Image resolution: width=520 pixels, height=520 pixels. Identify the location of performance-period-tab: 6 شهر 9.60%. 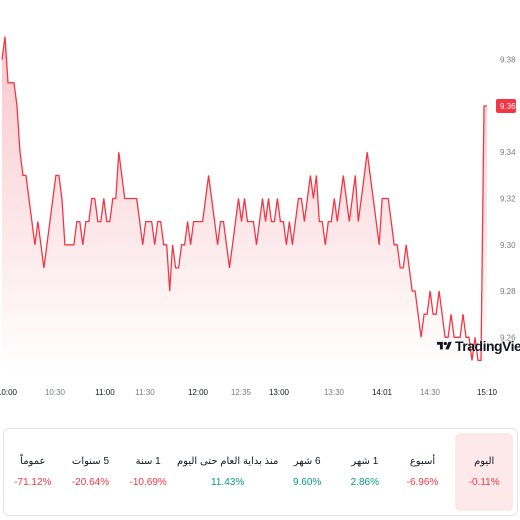
(307, 472).